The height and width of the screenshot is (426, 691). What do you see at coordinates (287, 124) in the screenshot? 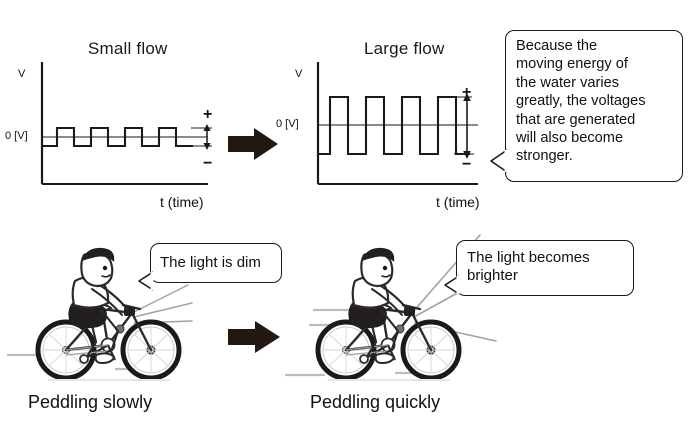
I see `zero-volt-label-large-flow: 0 [V]` at bounding box center [287, 124].